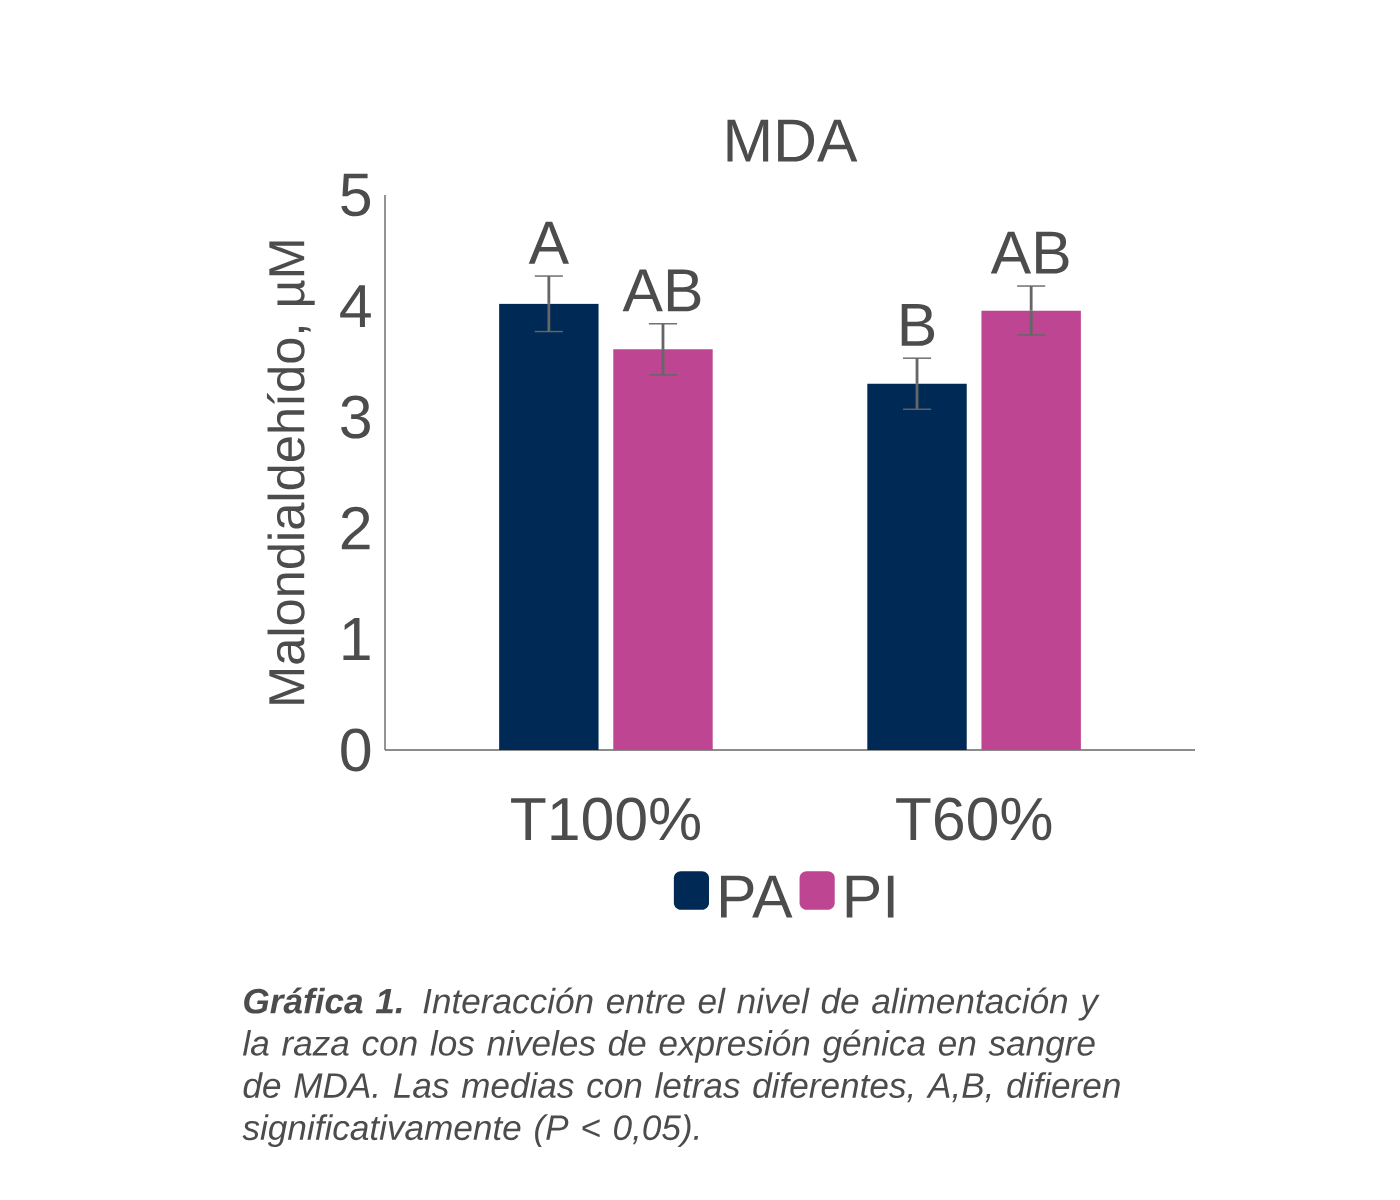 This screenshot has height=1200, width=1400. What do you see at coordinates (290, 472) in the screenshot?
I see `y-axis-title: Malondialdehído, µM` at bounding box center [290, 472].